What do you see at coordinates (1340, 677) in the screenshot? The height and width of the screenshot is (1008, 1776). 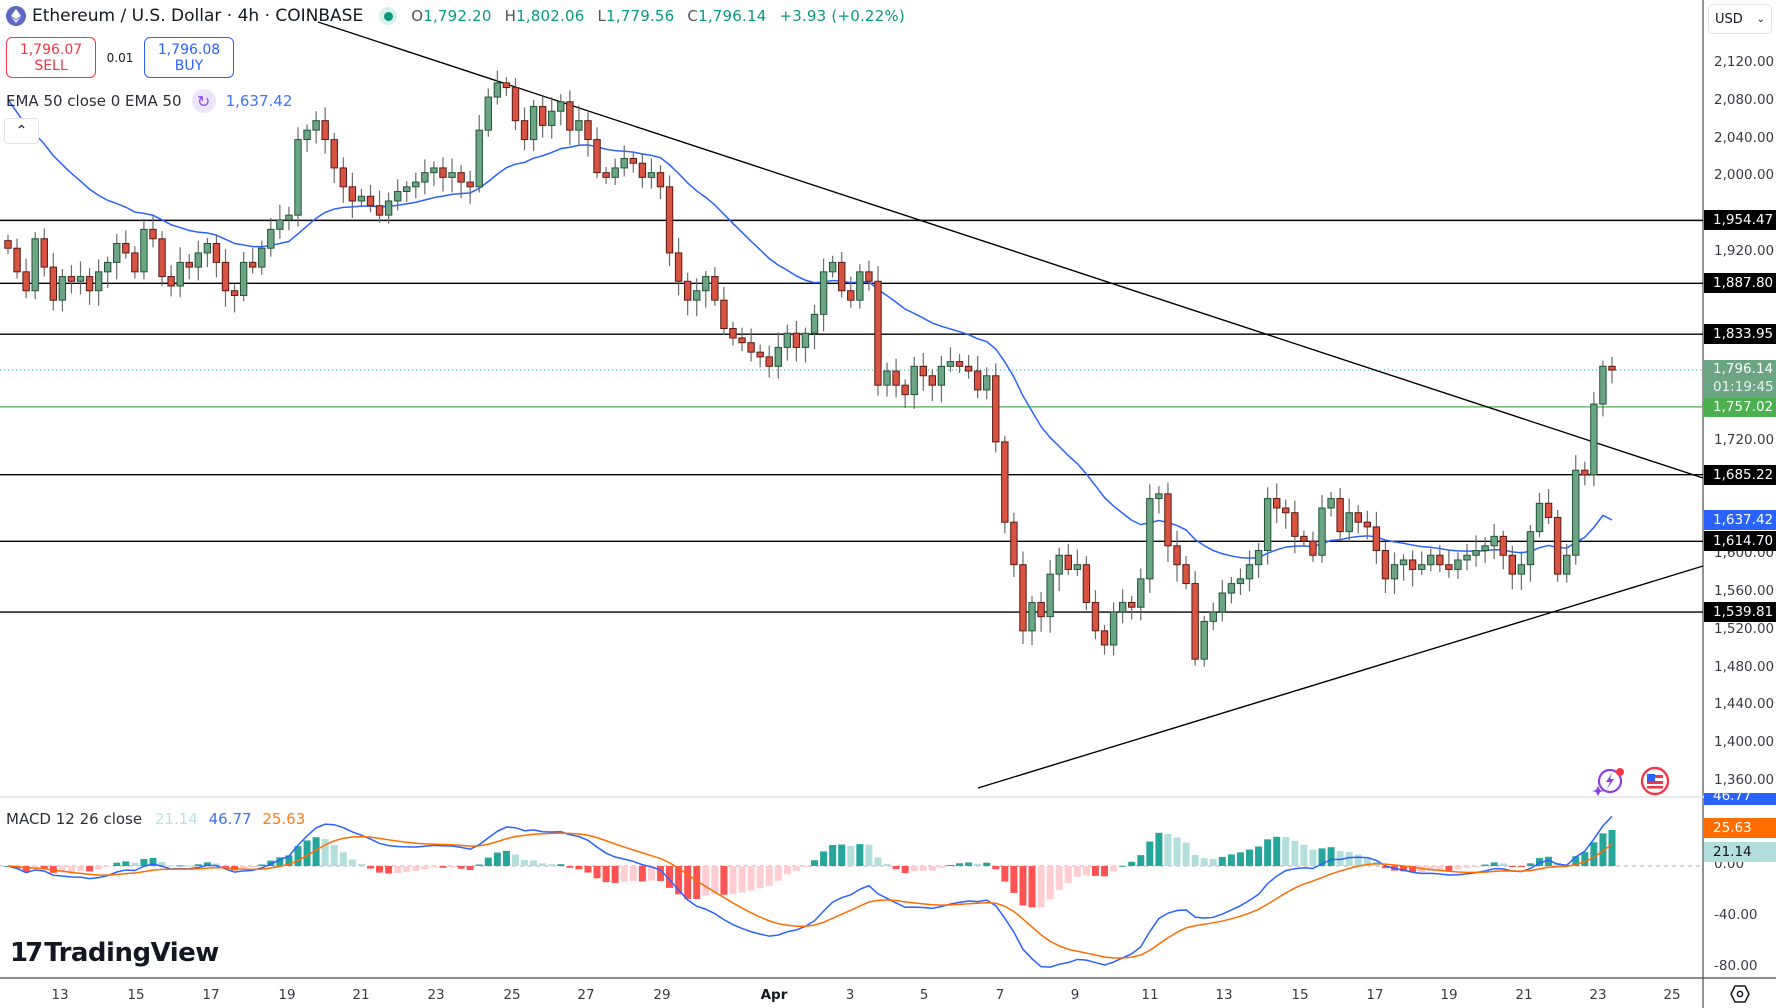 I see `ascending-trendline` at bounding box center [1340, 677].